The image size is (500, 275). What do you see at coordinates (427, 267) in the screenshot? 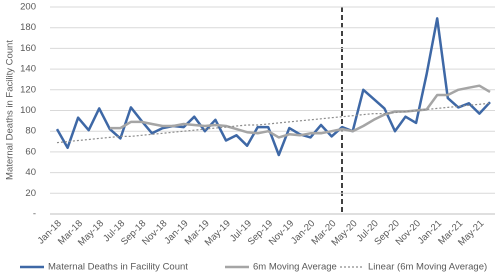
I see `legend-label: Linear (6m Moving Average)` at bounding box center [427, 267].